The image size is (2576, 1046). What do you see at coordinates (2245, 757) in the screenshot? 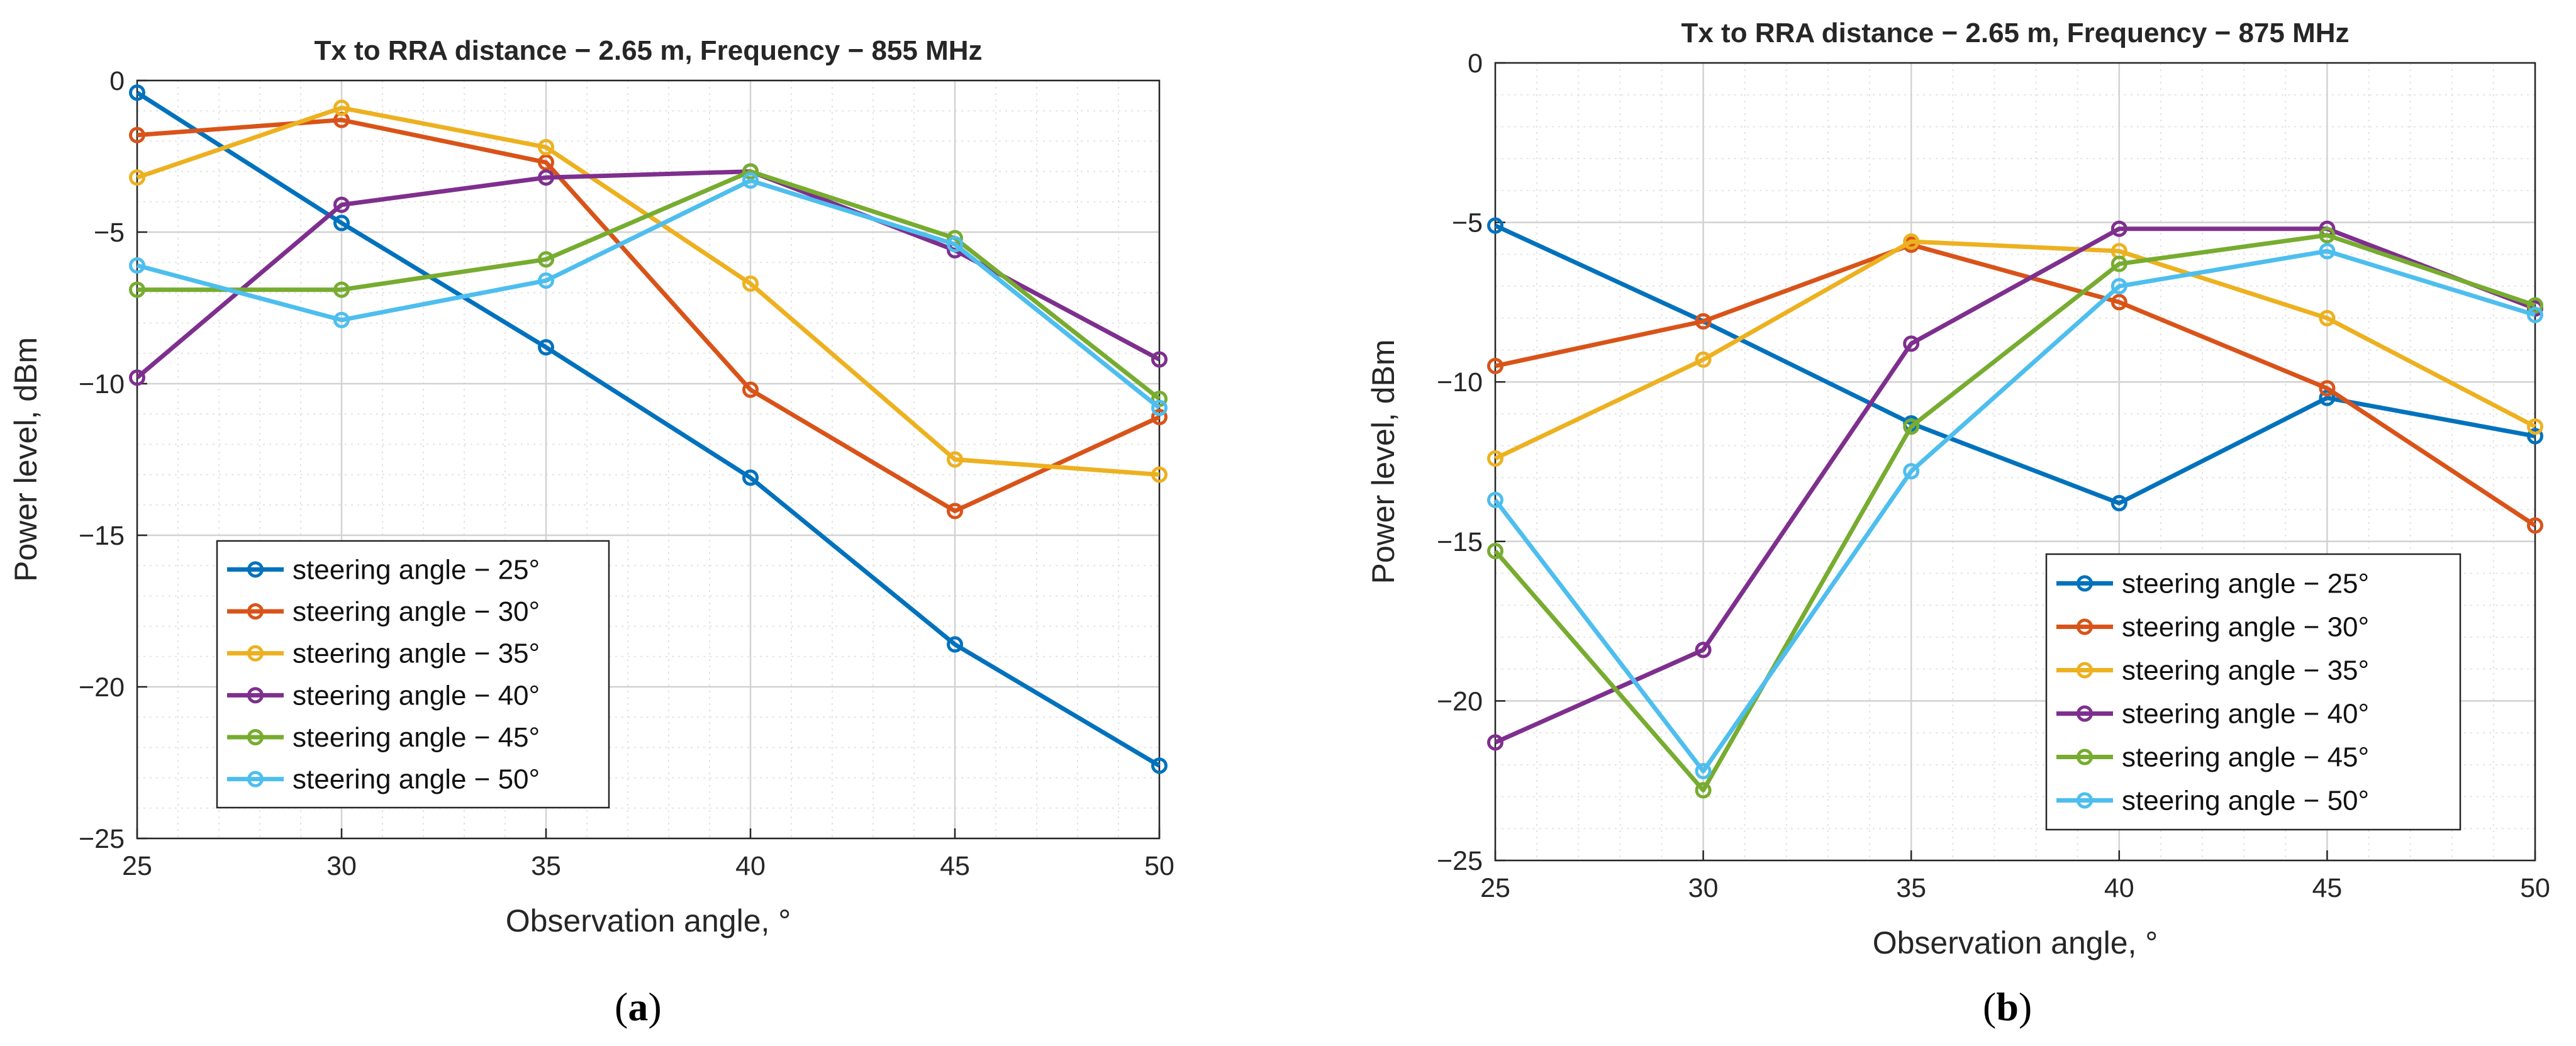
I see `legend-label: steering angle − 45°` at bounding box center [2245, 757].